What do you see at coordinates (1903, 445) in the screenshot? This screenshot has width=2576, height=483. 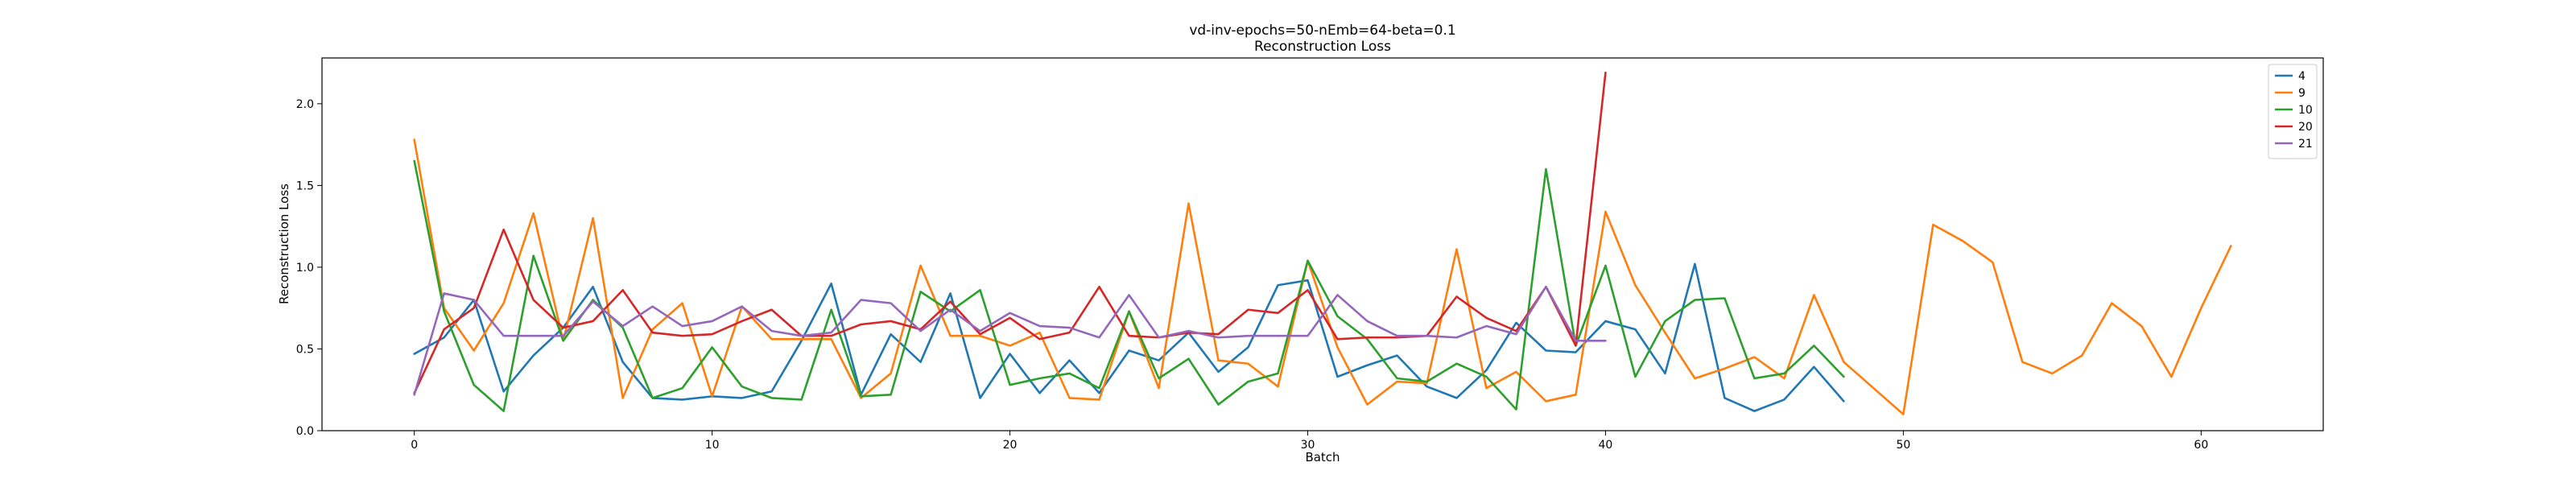 I see `x-tick-label: 50` at bounding box center [1903, 445].